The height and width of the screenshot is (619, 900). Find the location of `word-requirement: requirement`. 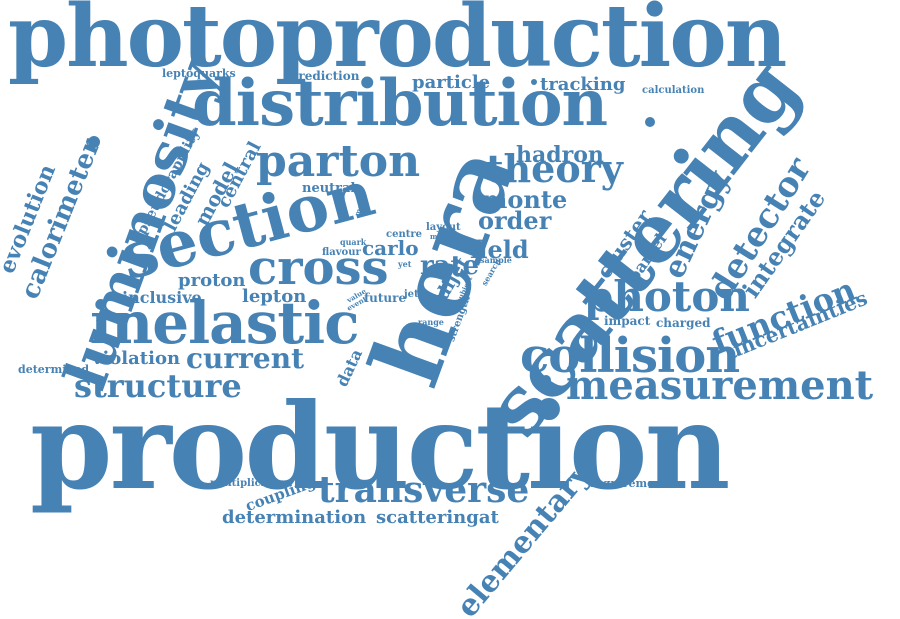

word-requirement: requirement is located at coordinates (629, 483).